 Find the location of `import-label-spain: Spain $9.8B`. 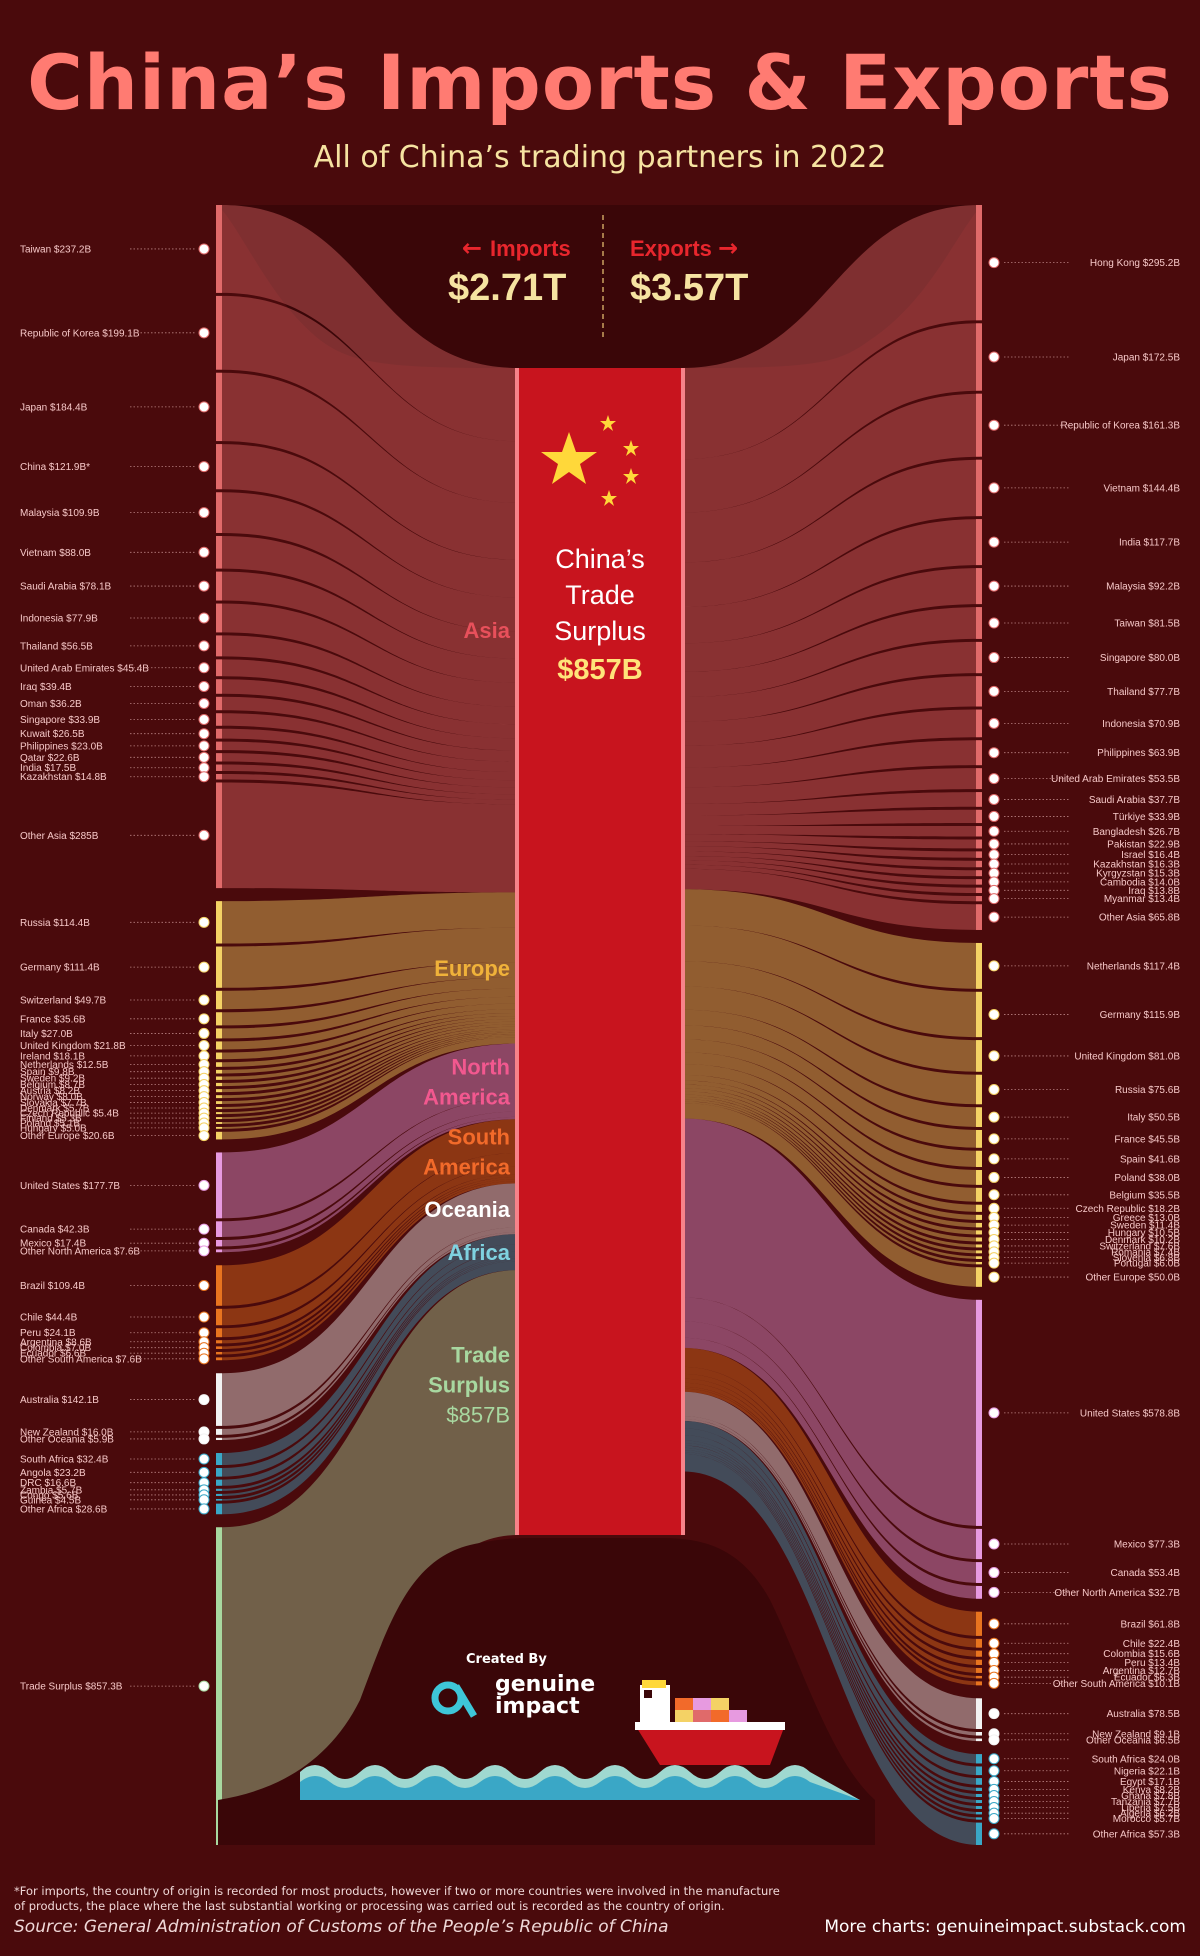

import-label-spain: Spain $9.8B is located at coordinates (47, 1072).